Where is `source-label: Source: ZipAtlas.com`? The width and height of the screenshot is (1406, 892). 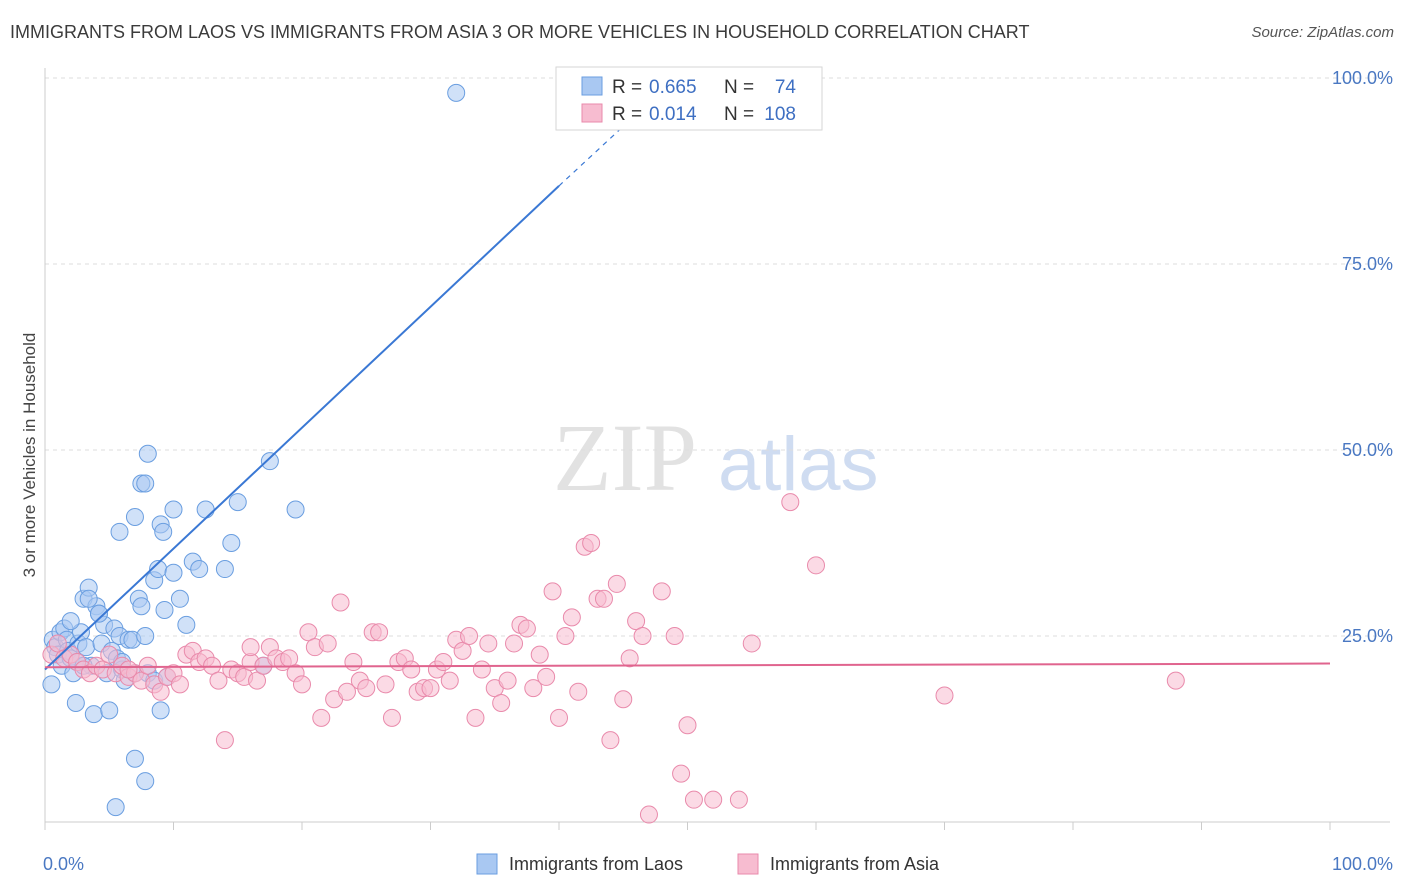
source-label: Source: ZipAtlas.com is located at coordinates (1322, 32).